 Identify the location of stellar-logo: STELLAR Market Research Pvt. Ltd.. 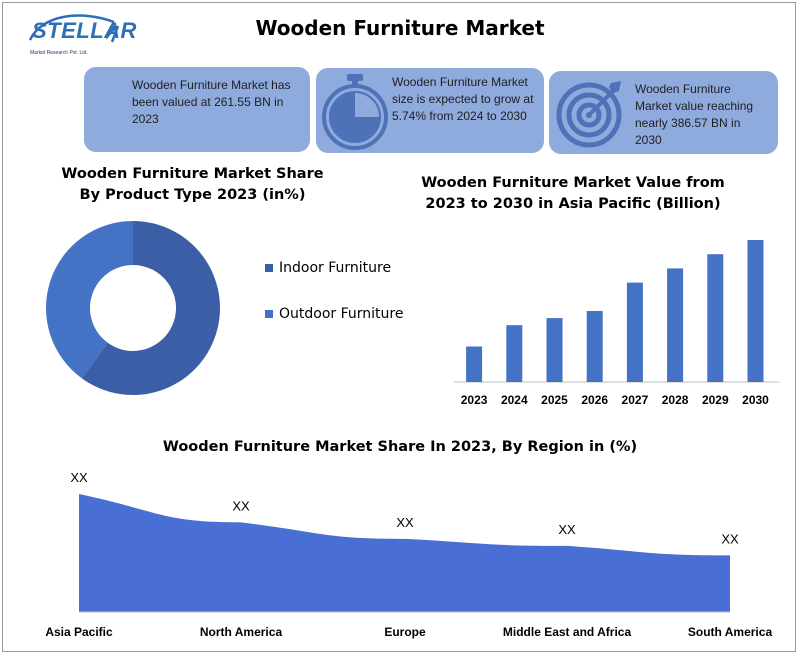
(79, 37).